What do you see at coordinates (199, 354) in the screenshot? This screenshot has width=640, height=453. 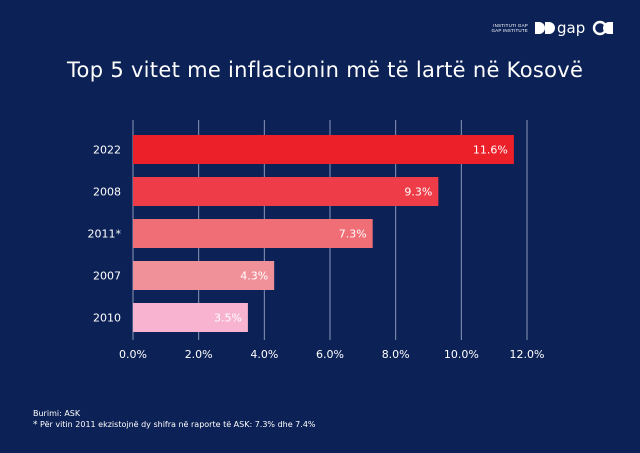 I see `x-tick-label: 2.0%` at bounding box center [199, 354].